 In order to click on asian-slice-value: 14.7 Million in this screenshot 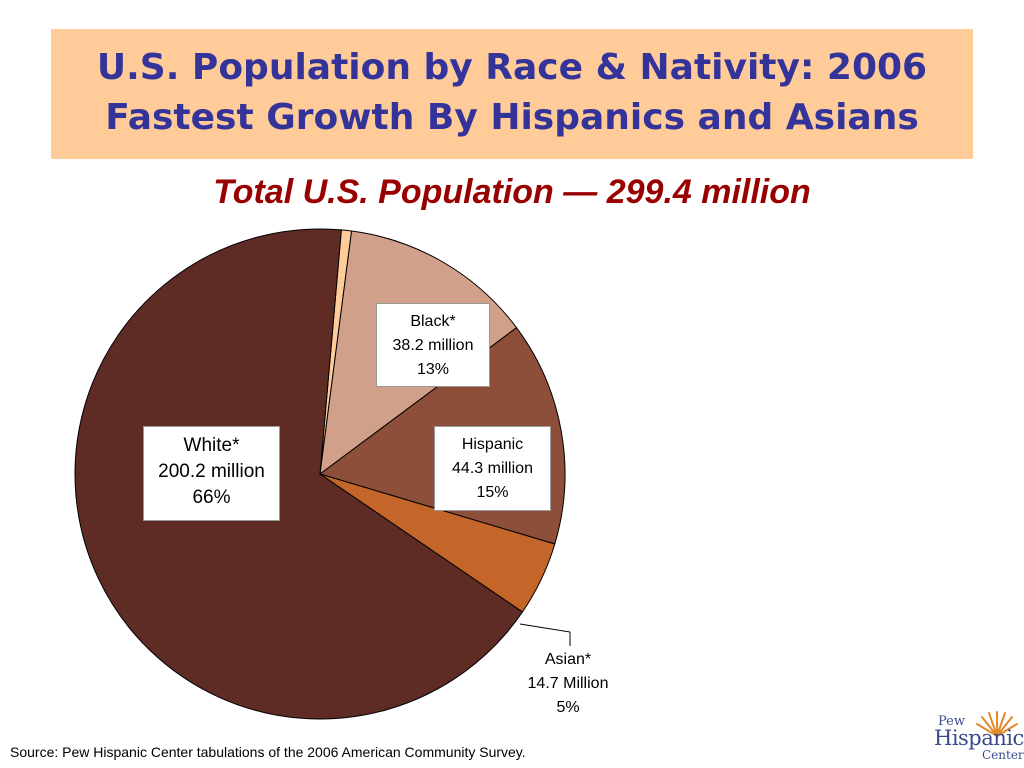, I will do `click(568, 683)`.